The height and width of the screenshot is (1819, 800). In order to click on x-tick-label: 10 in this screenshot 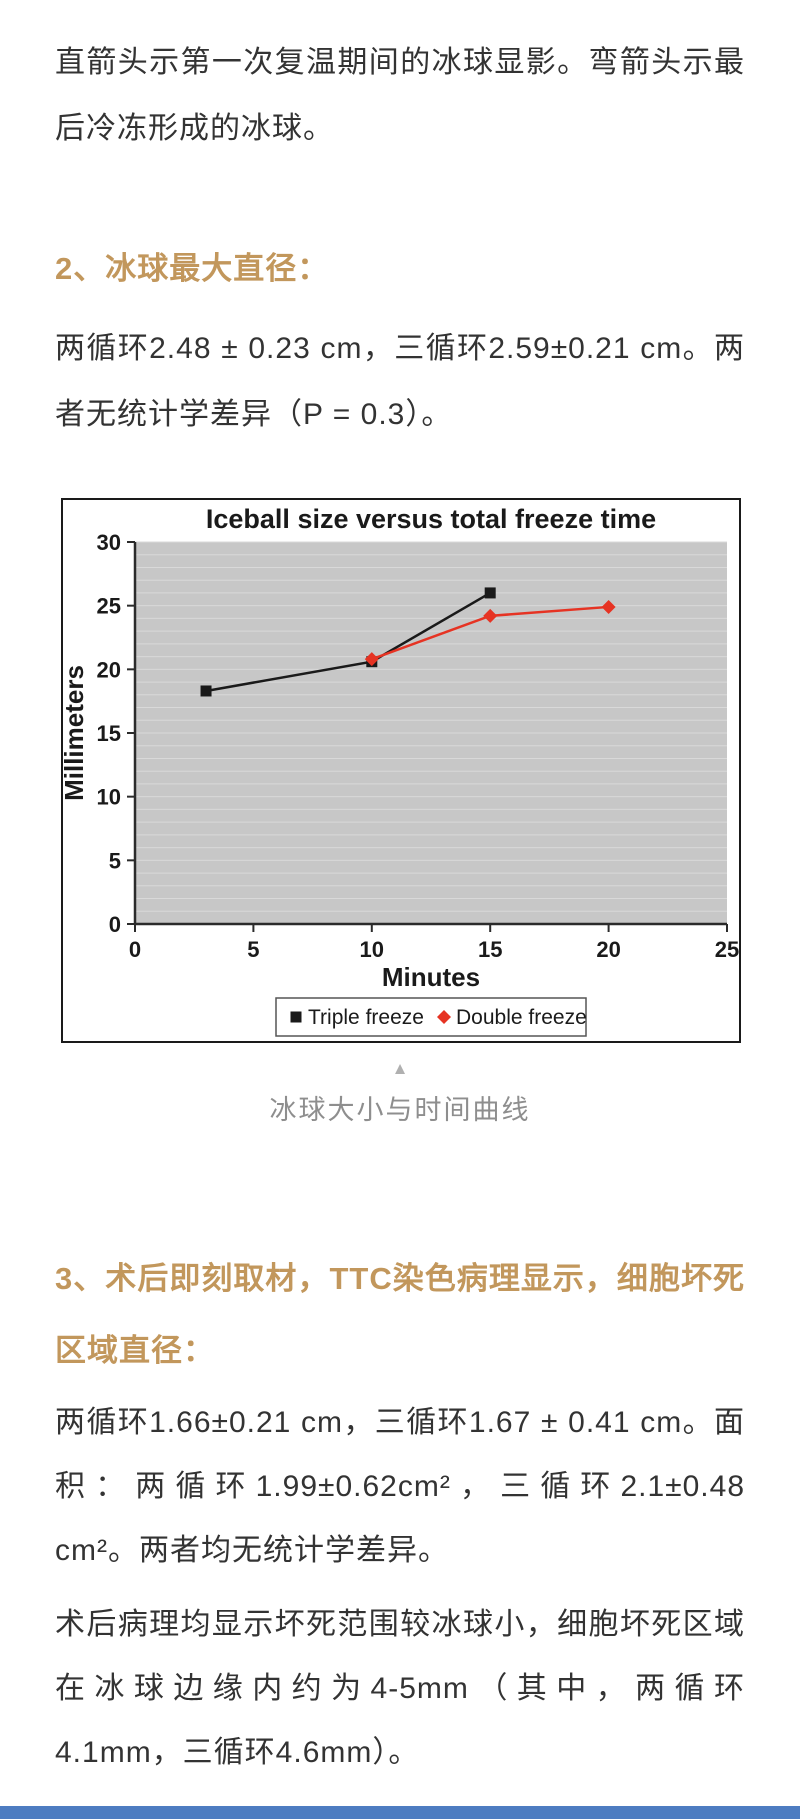, I will do `click(372, 949)`.